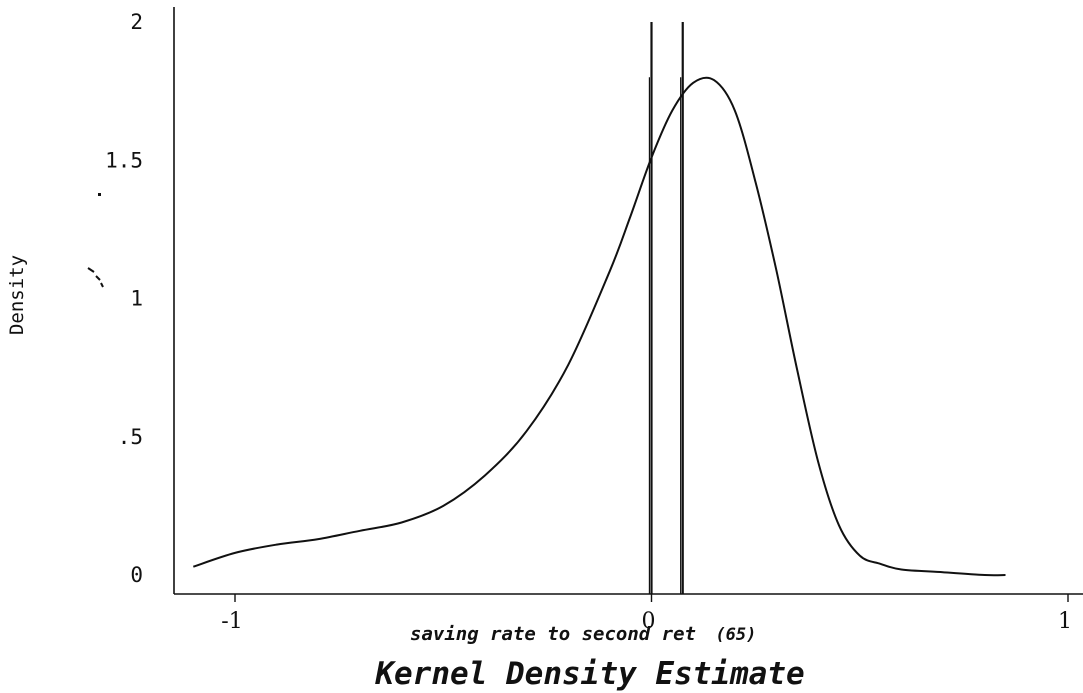  I want to click on x-tick-label: -1, so click(231, 621).